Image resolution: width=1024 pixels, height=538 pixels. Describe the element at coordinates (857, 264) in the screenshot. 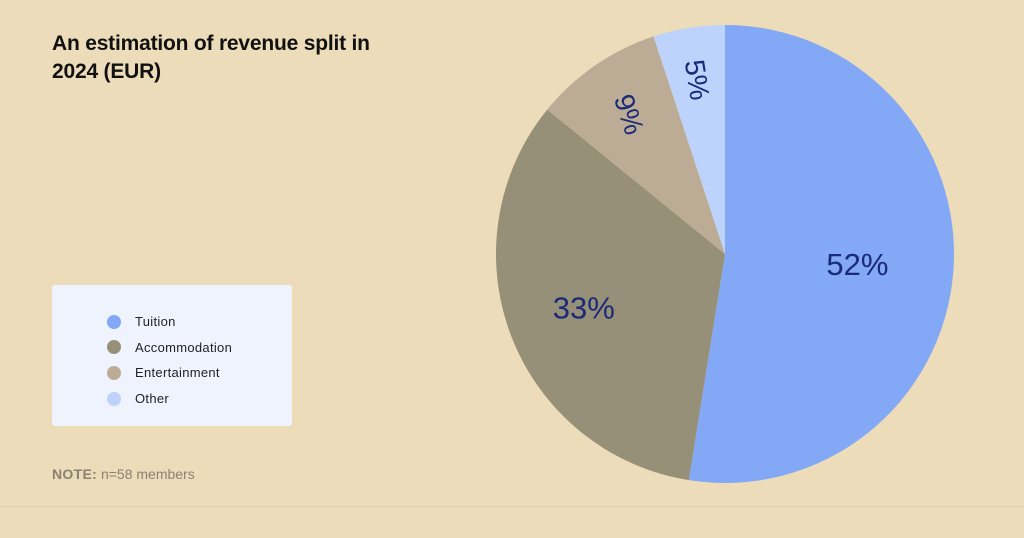

I see `pie-label-tuition: 52%` at that location.